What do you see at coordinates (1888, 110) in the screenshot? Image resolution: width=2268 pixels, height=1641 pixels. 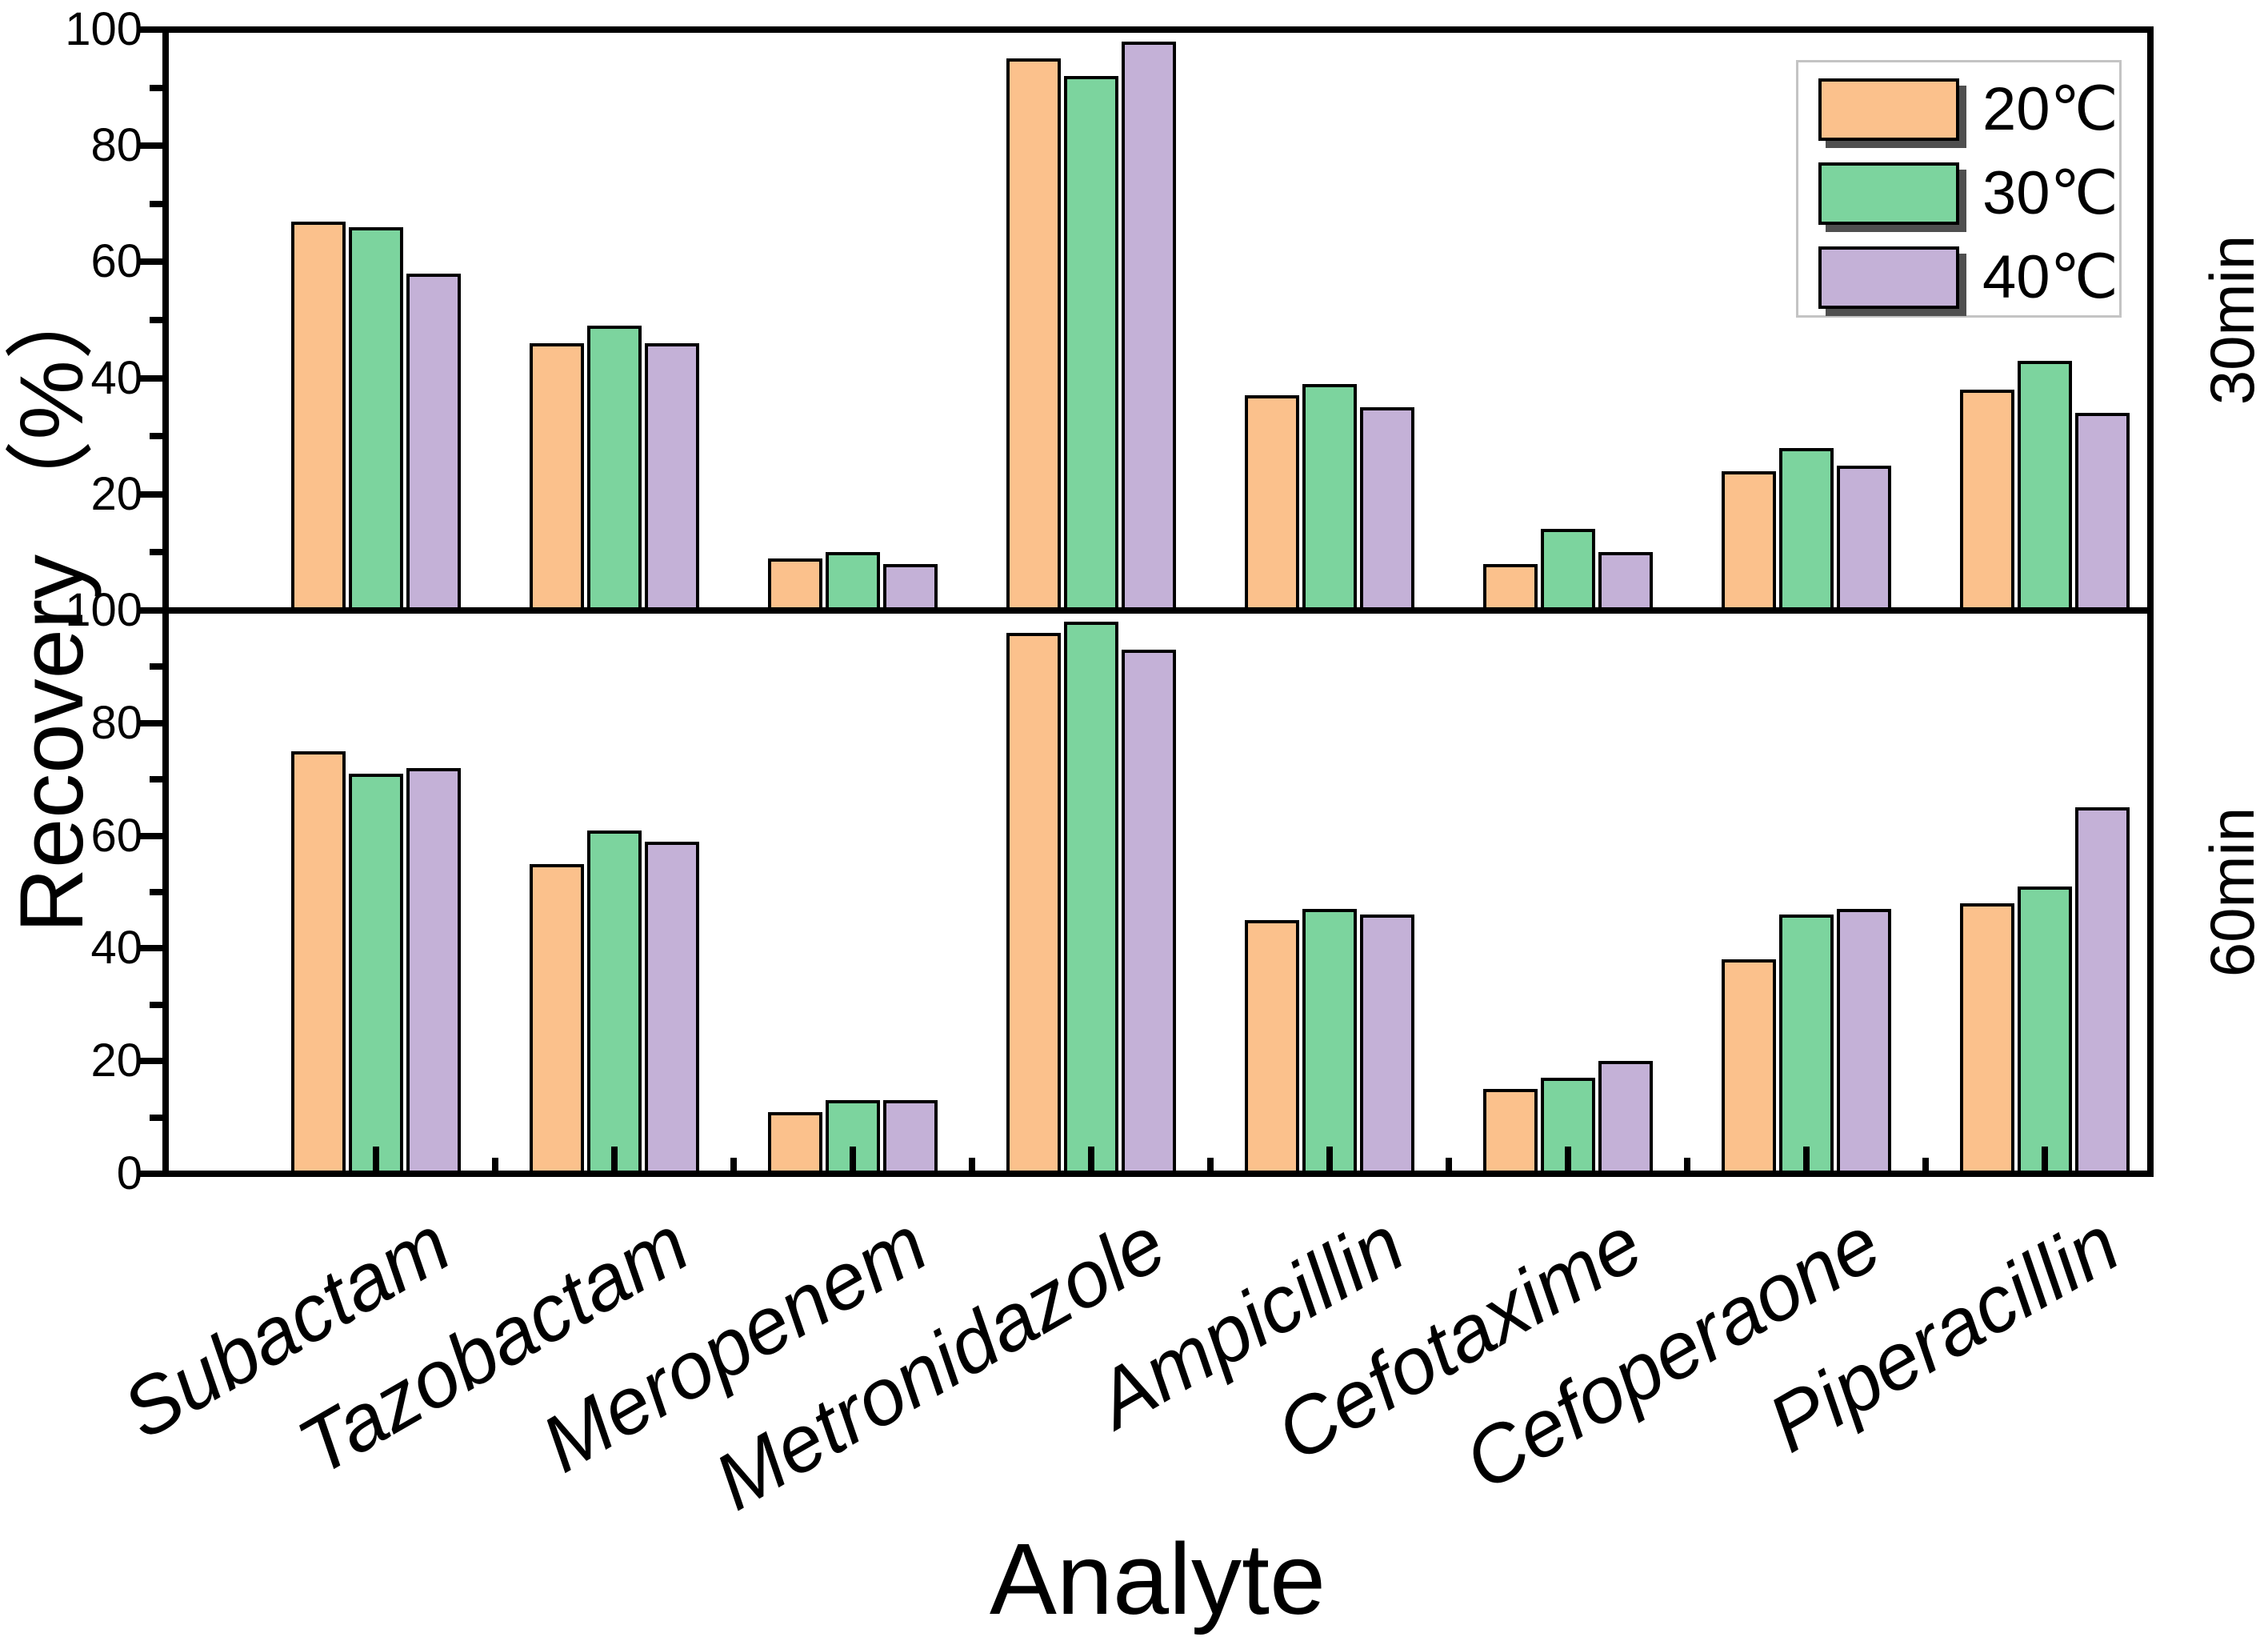 I see `legend-swatch-20℃` at bounding box center [1888, 110].